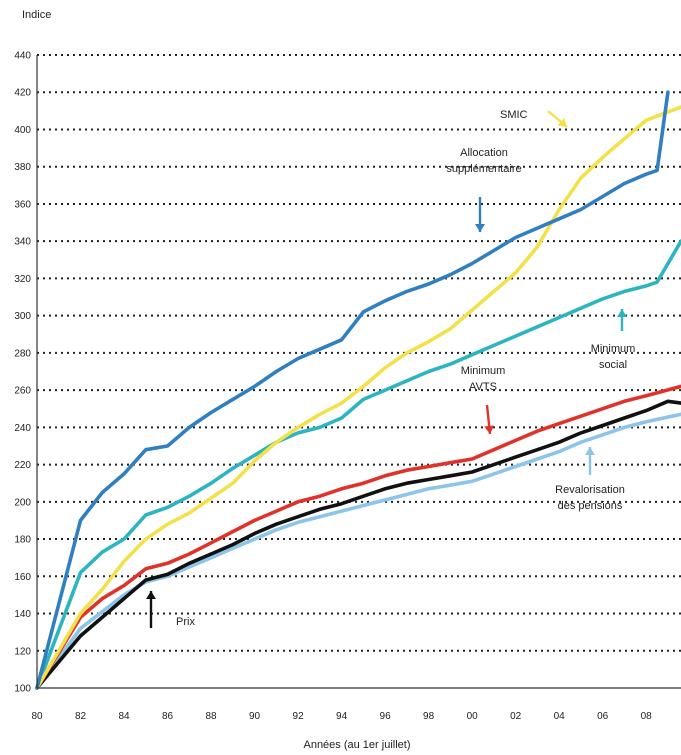 This screenshot has width=681, height=755. What do you see at coordinates (22, 279) in the screenshot?
I see `y-tick-label: 320` at bounding box center [22, 279].